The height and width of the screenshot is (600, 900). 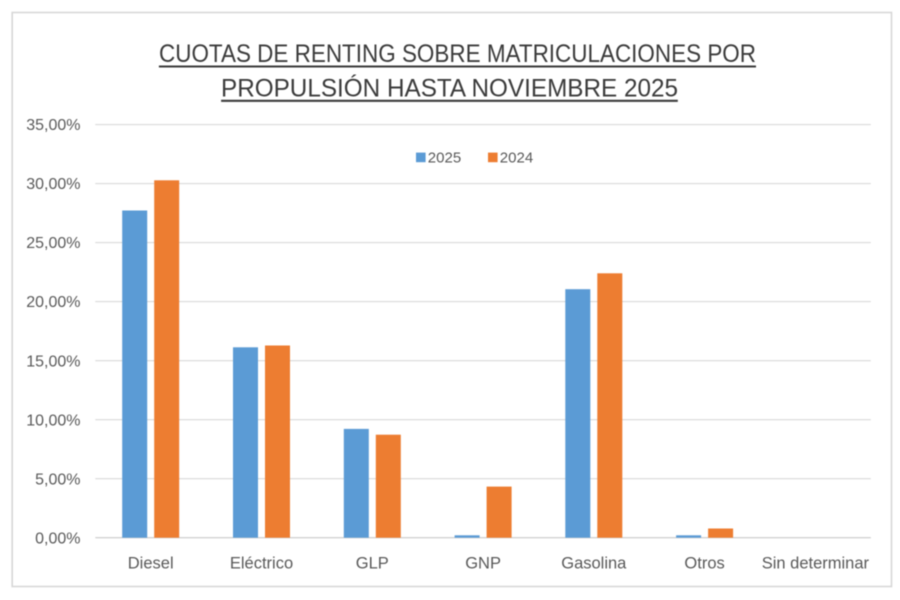 I want to click on svg-text: 15,00%, so click(x=53, y=361).